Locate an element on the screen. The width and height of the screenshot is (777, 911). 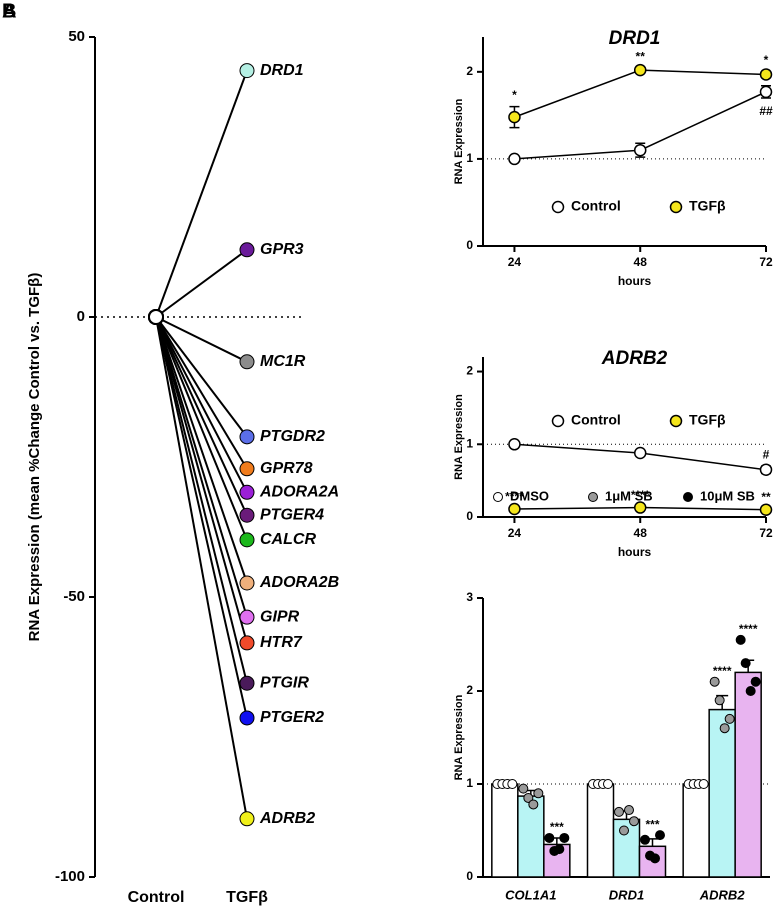
gene-label: CALCR is located at coordinates (288, 539).